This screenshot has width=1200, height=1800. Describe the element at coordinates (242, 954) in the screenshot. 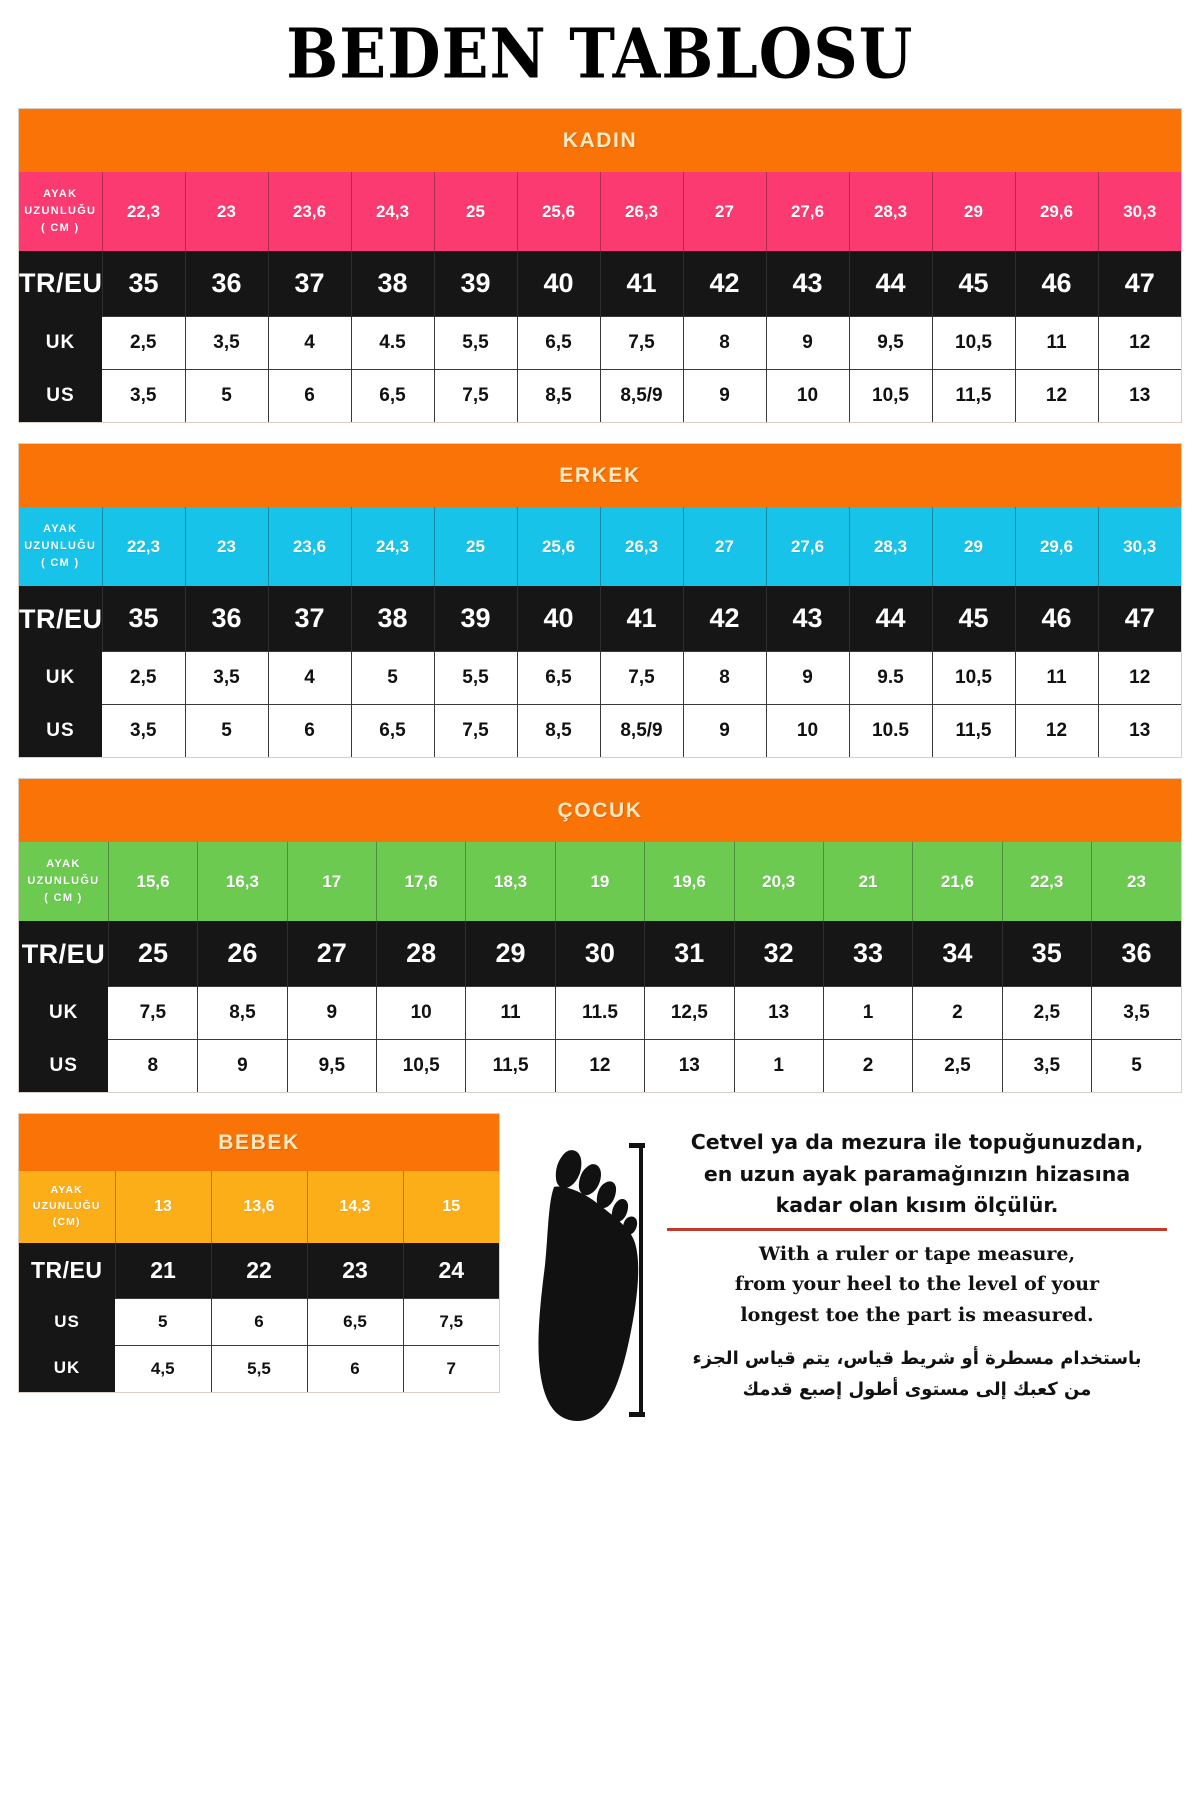

I see `eu-cell: 26` at that location.